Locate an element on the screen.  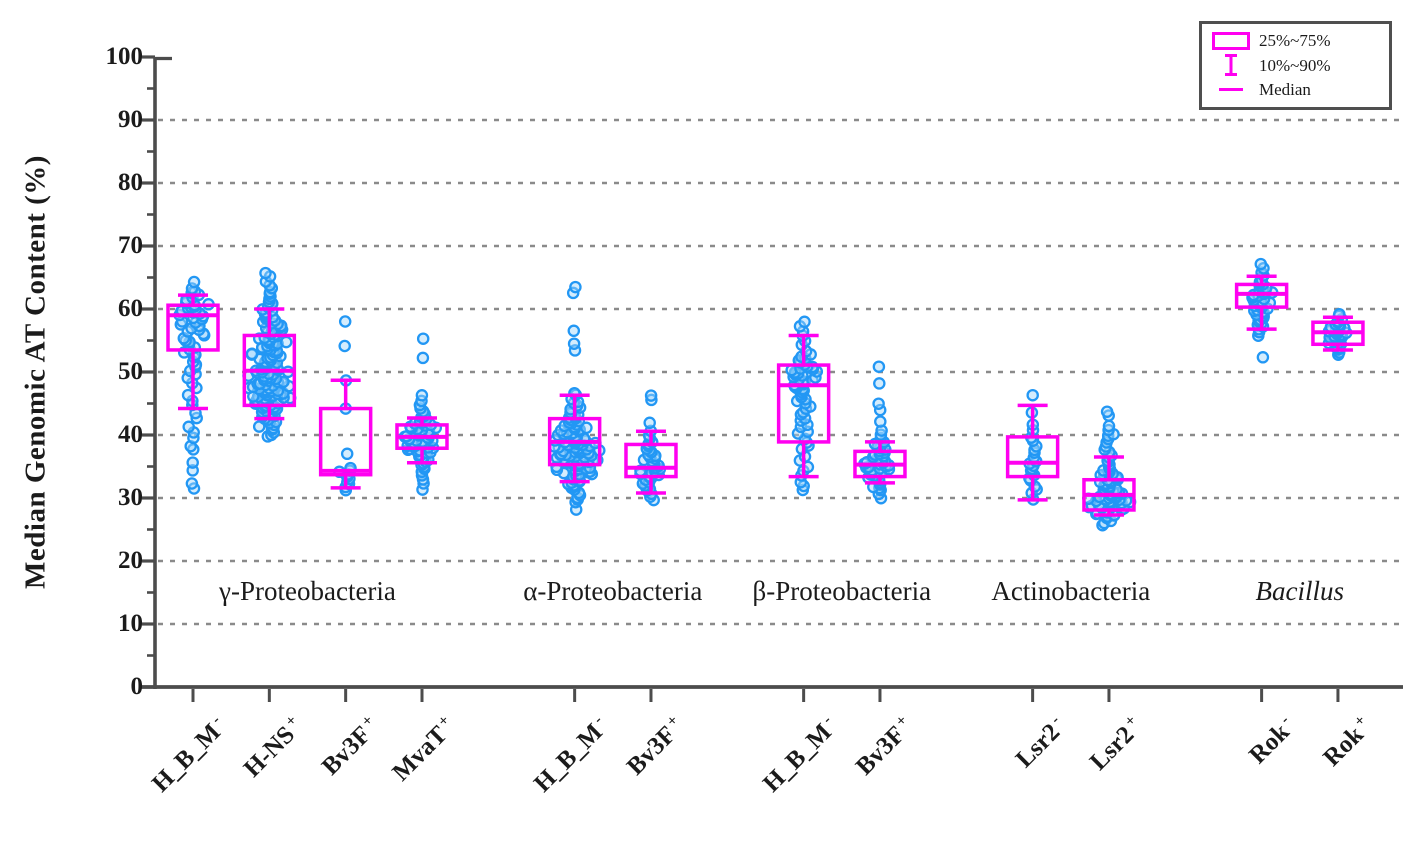
box-plot-Rok--10 is located at coordinates (1261, 302).